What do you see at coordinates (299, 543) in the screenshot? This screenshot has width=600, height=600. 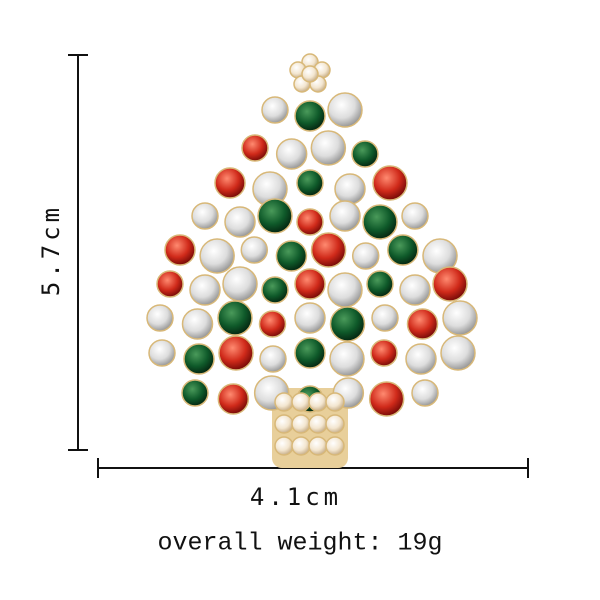 I see `weight-label: overall weight: 19g` at bounding box center [299, 543].